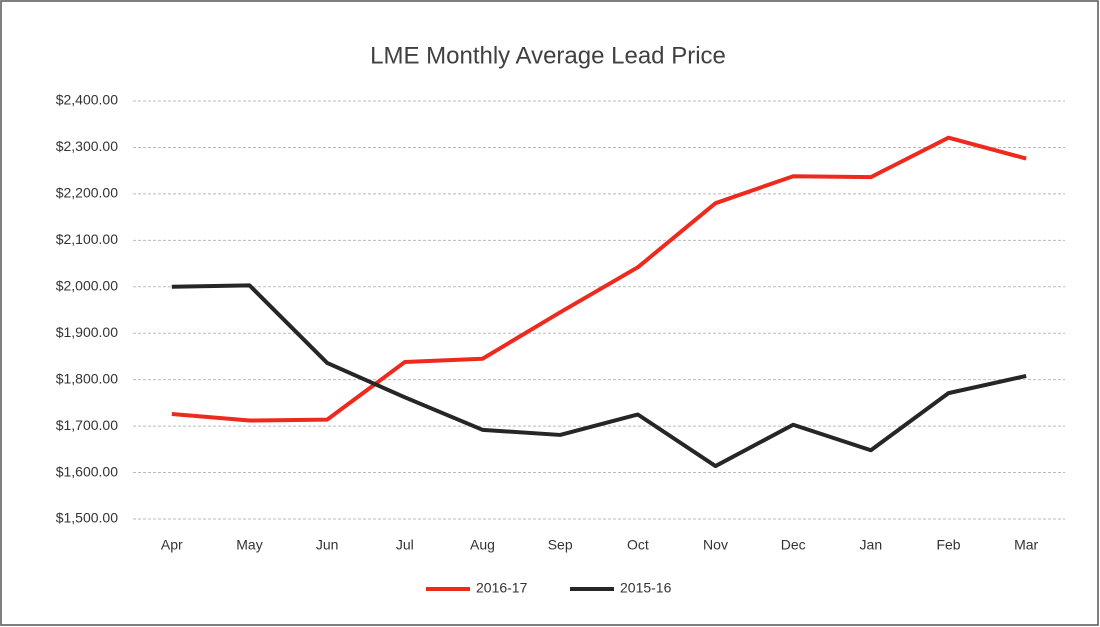 The width and height of the screenshot is (1100, 627). Describe the element at coordinates (87, 518) in the screenshot. I see `y-tick-label: $1,500.00` at that location.